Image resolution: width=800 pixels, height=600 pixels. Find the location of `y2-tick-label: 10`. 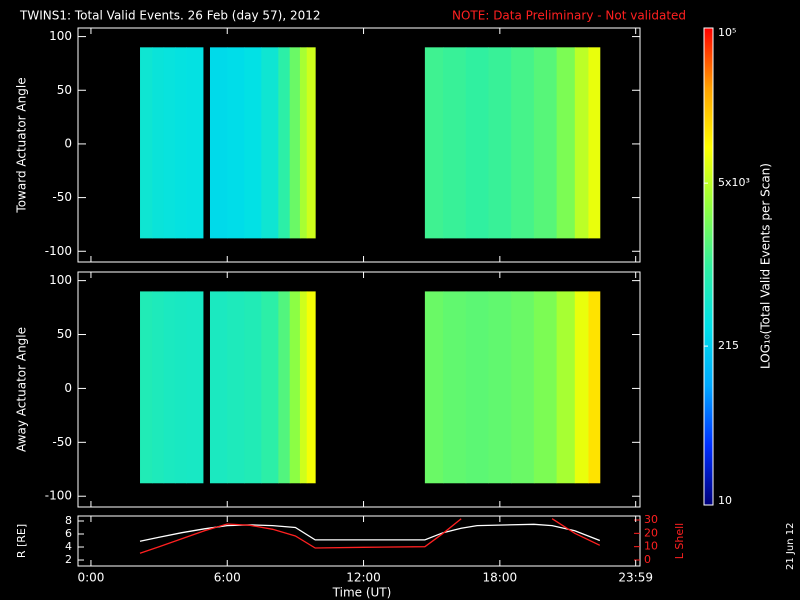

y2-tick-label: 10 is located at coordinates (651, 546).